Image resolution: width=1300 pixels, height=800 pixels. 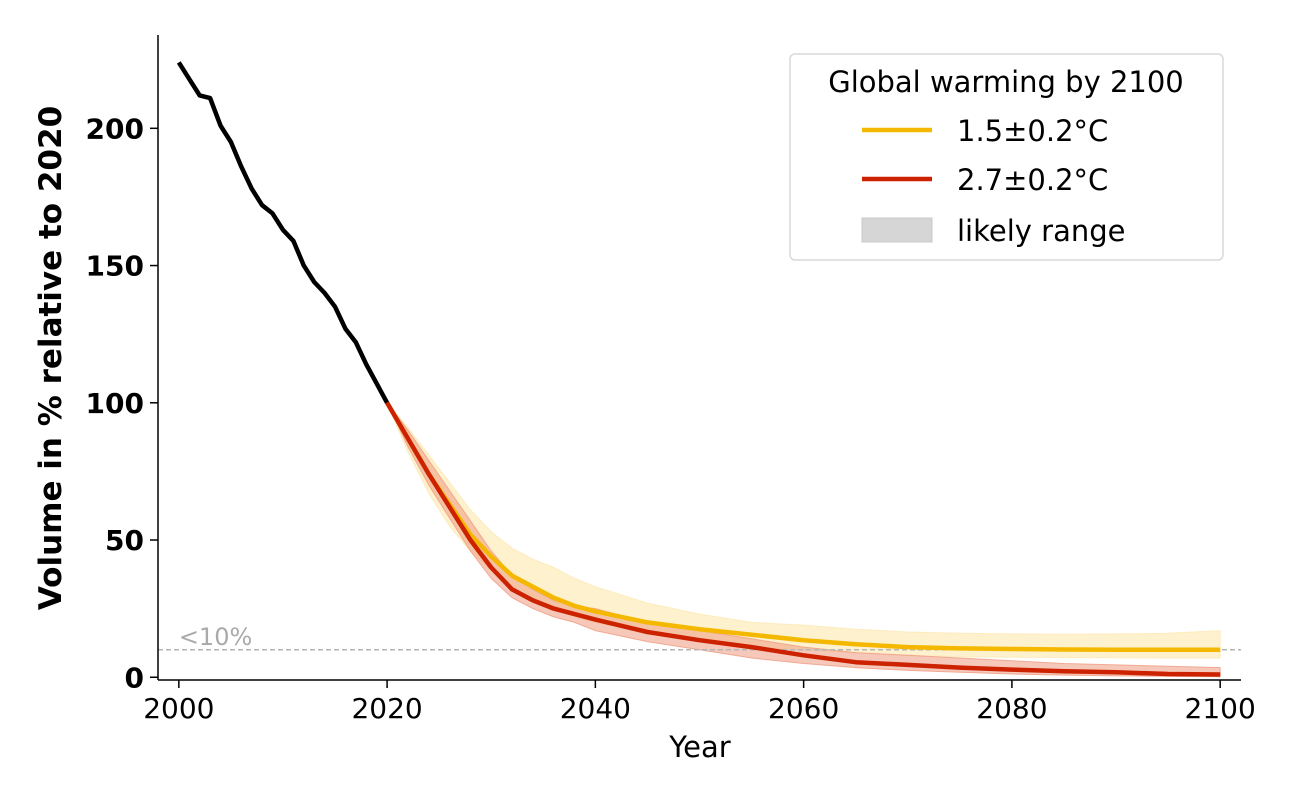 What do you see at coordinates (699, 637) in the screenshot?
I see `threshold-group: <10%` at bounding box center [699, 637].